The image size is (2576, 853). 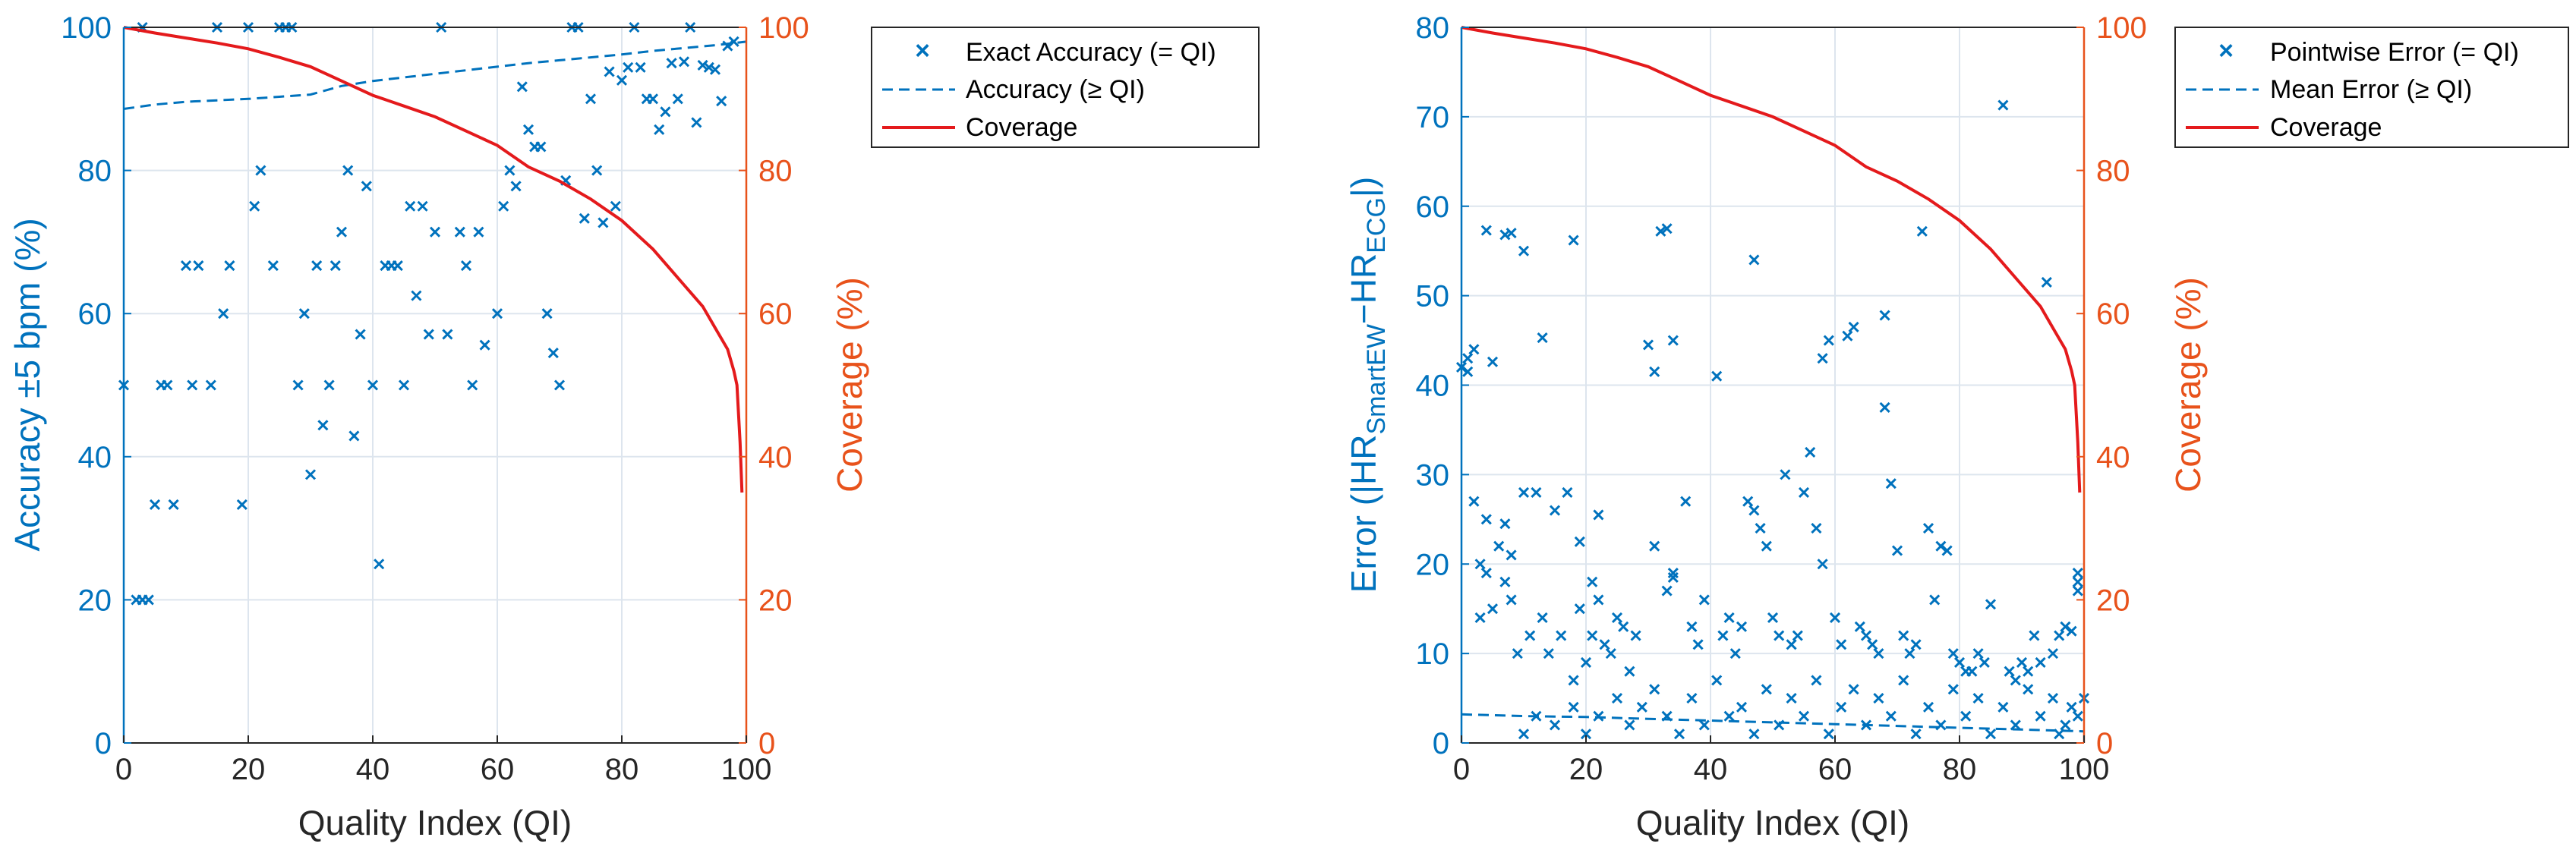 I want to click on y-axis-label-left: Accuracy ±5 bpm (%), so click(x=27, y=384).